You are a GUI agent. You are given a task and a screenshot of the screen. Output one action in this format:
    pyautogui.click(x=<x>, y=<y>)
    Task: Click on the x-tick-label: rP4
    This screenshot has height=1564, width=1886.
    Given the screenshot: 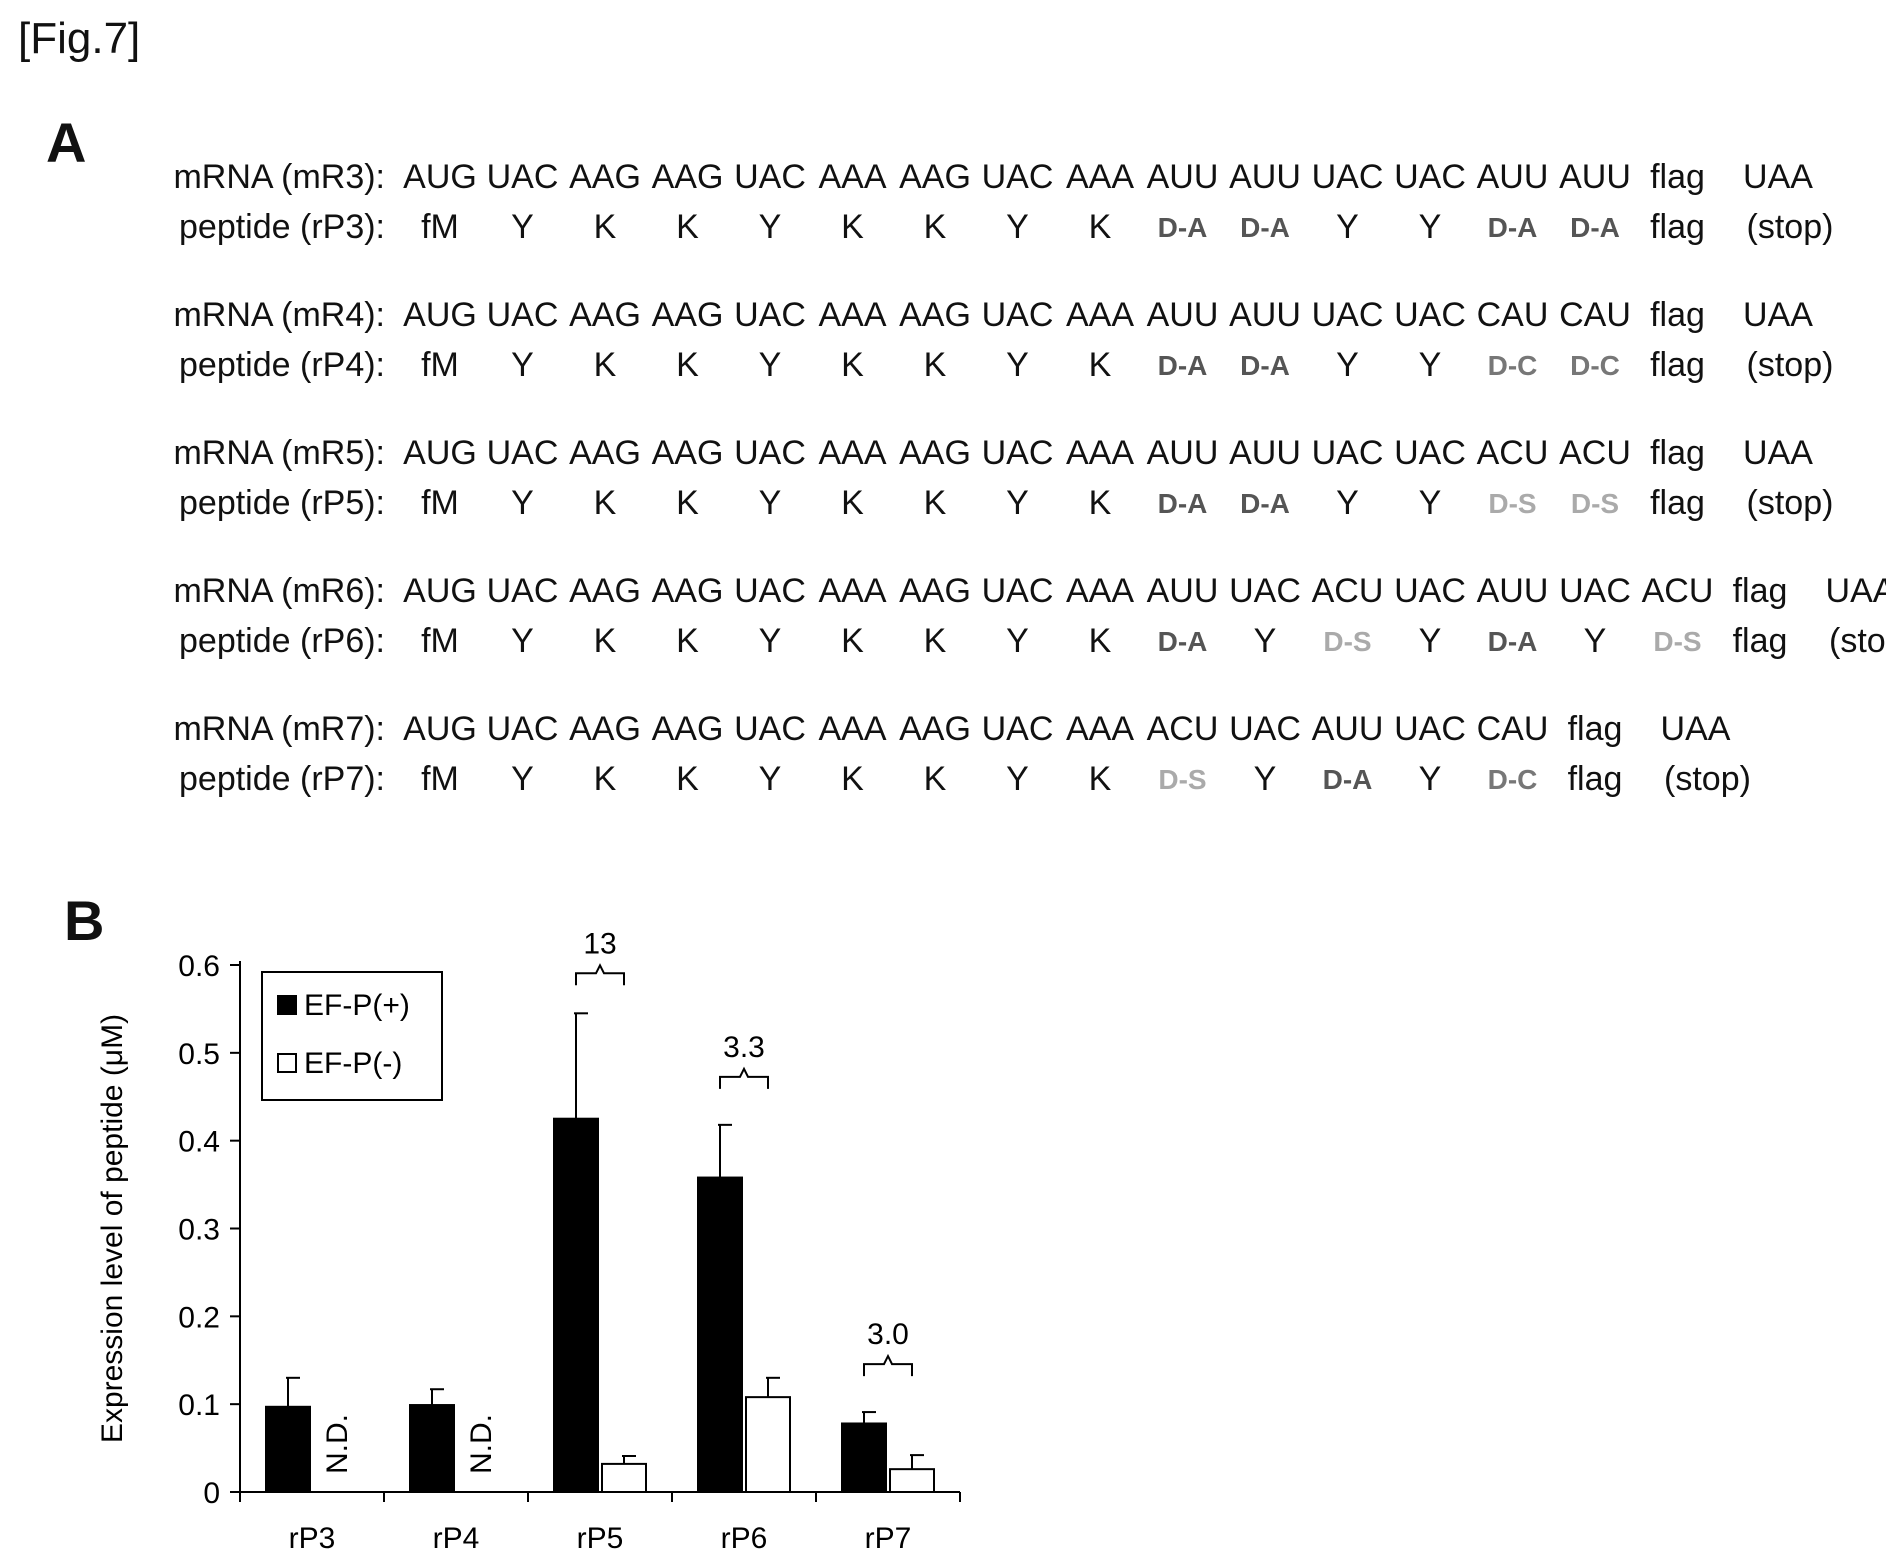 What is the action you would take?
    pyautogui.click(x=456, y=1538)
    